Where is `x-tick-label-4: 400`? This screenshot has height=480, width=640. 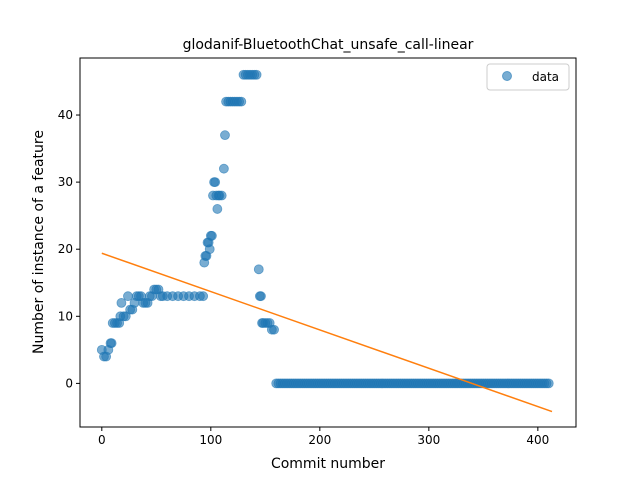
x-tick-label-4: 400 is located at coordinates (537, 440).